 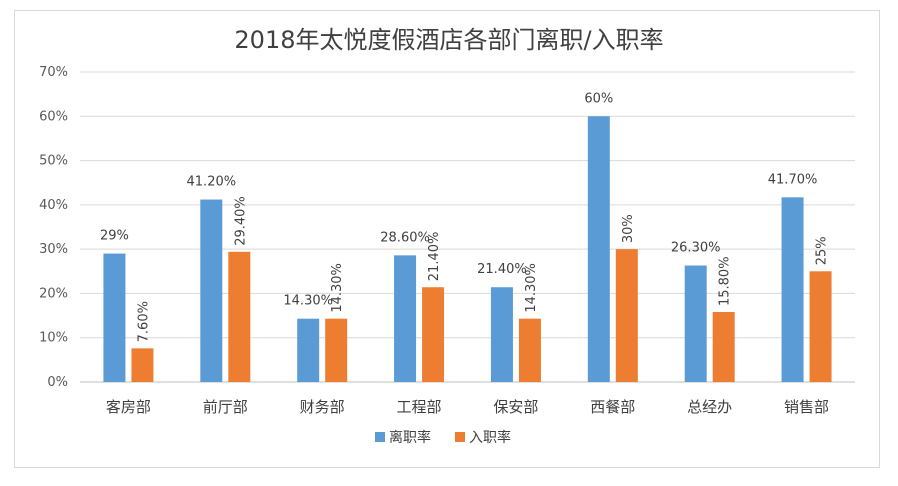 What do you see at coordinates (53, 338) in the screenshot?
I see `y-tick-label: 10%` at bounding box center [53, 338].